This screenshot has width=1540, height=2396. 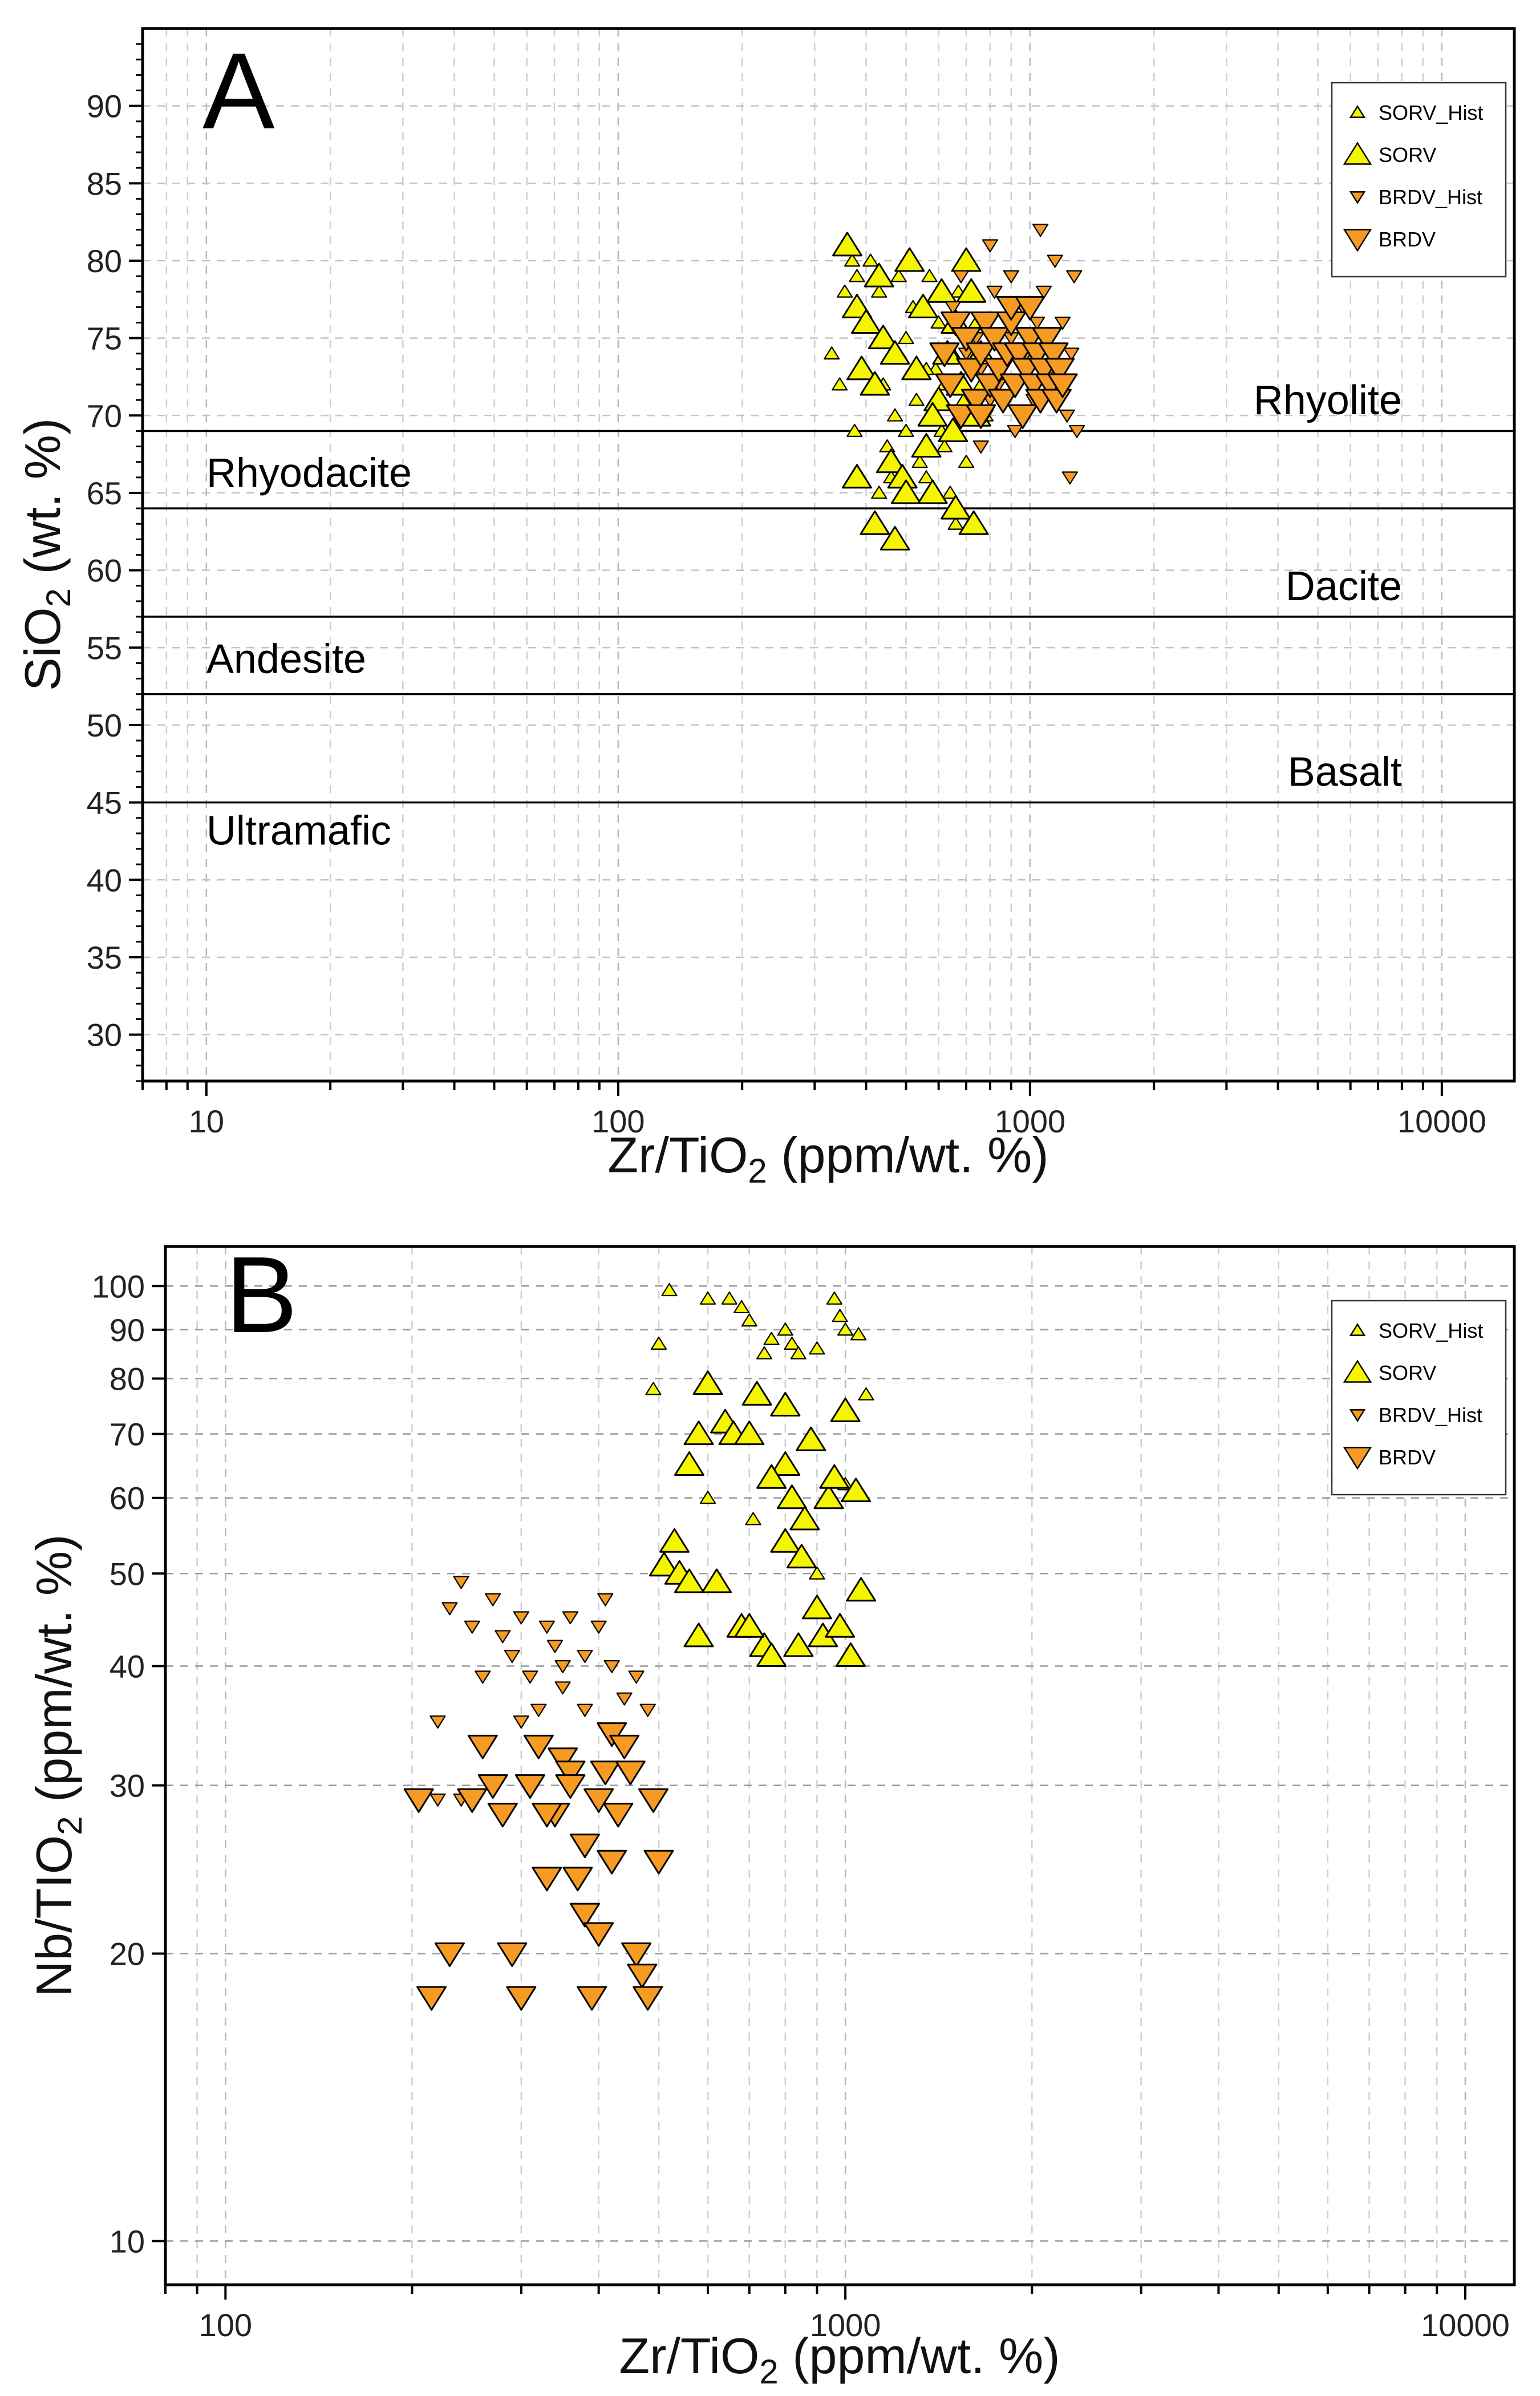 What do you see at coordinates (128, 2241) in the screenshot?
I see `y-tick-label: 10` at bounding box center [128, 2241].